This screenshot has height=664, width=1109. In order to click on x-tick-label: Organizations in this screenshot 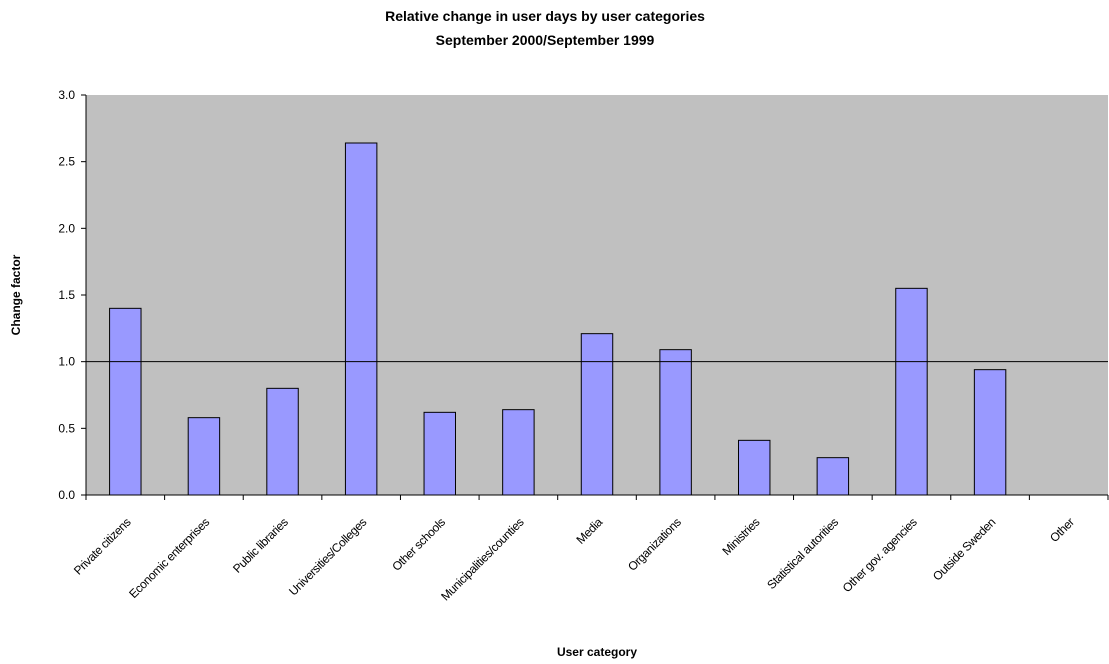, I will do `click(654, 544)`.